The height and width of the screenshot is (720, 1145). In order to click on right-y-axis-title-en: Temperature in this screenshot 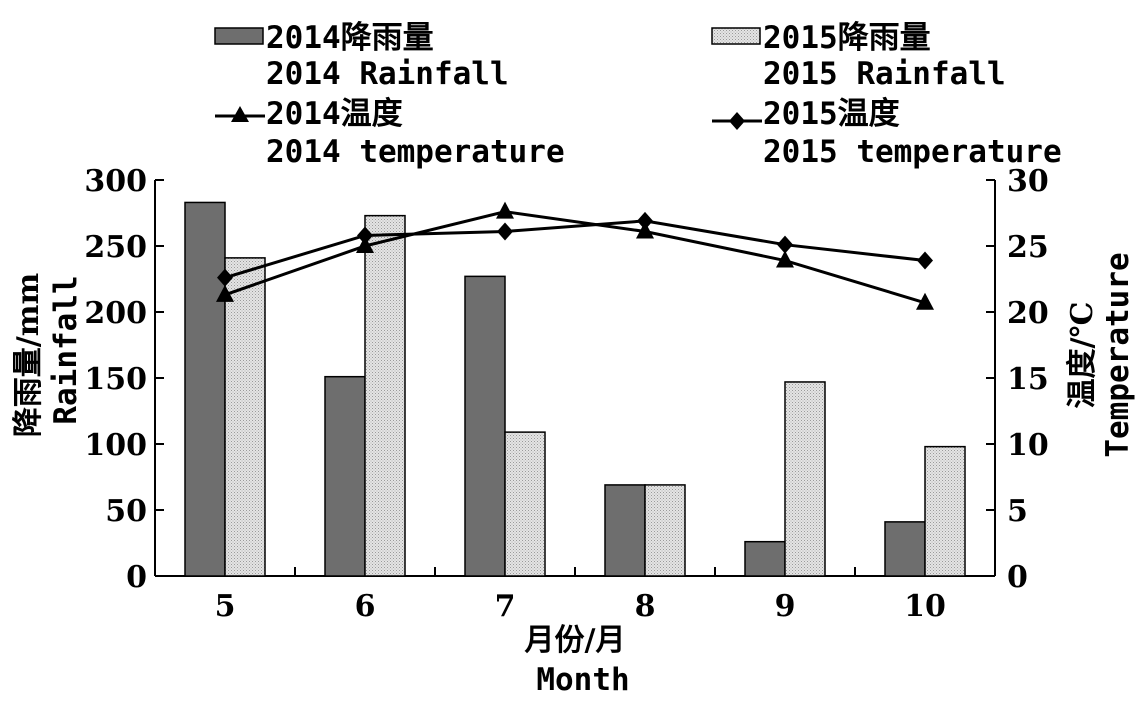, I will do `click(1118, 354)`.